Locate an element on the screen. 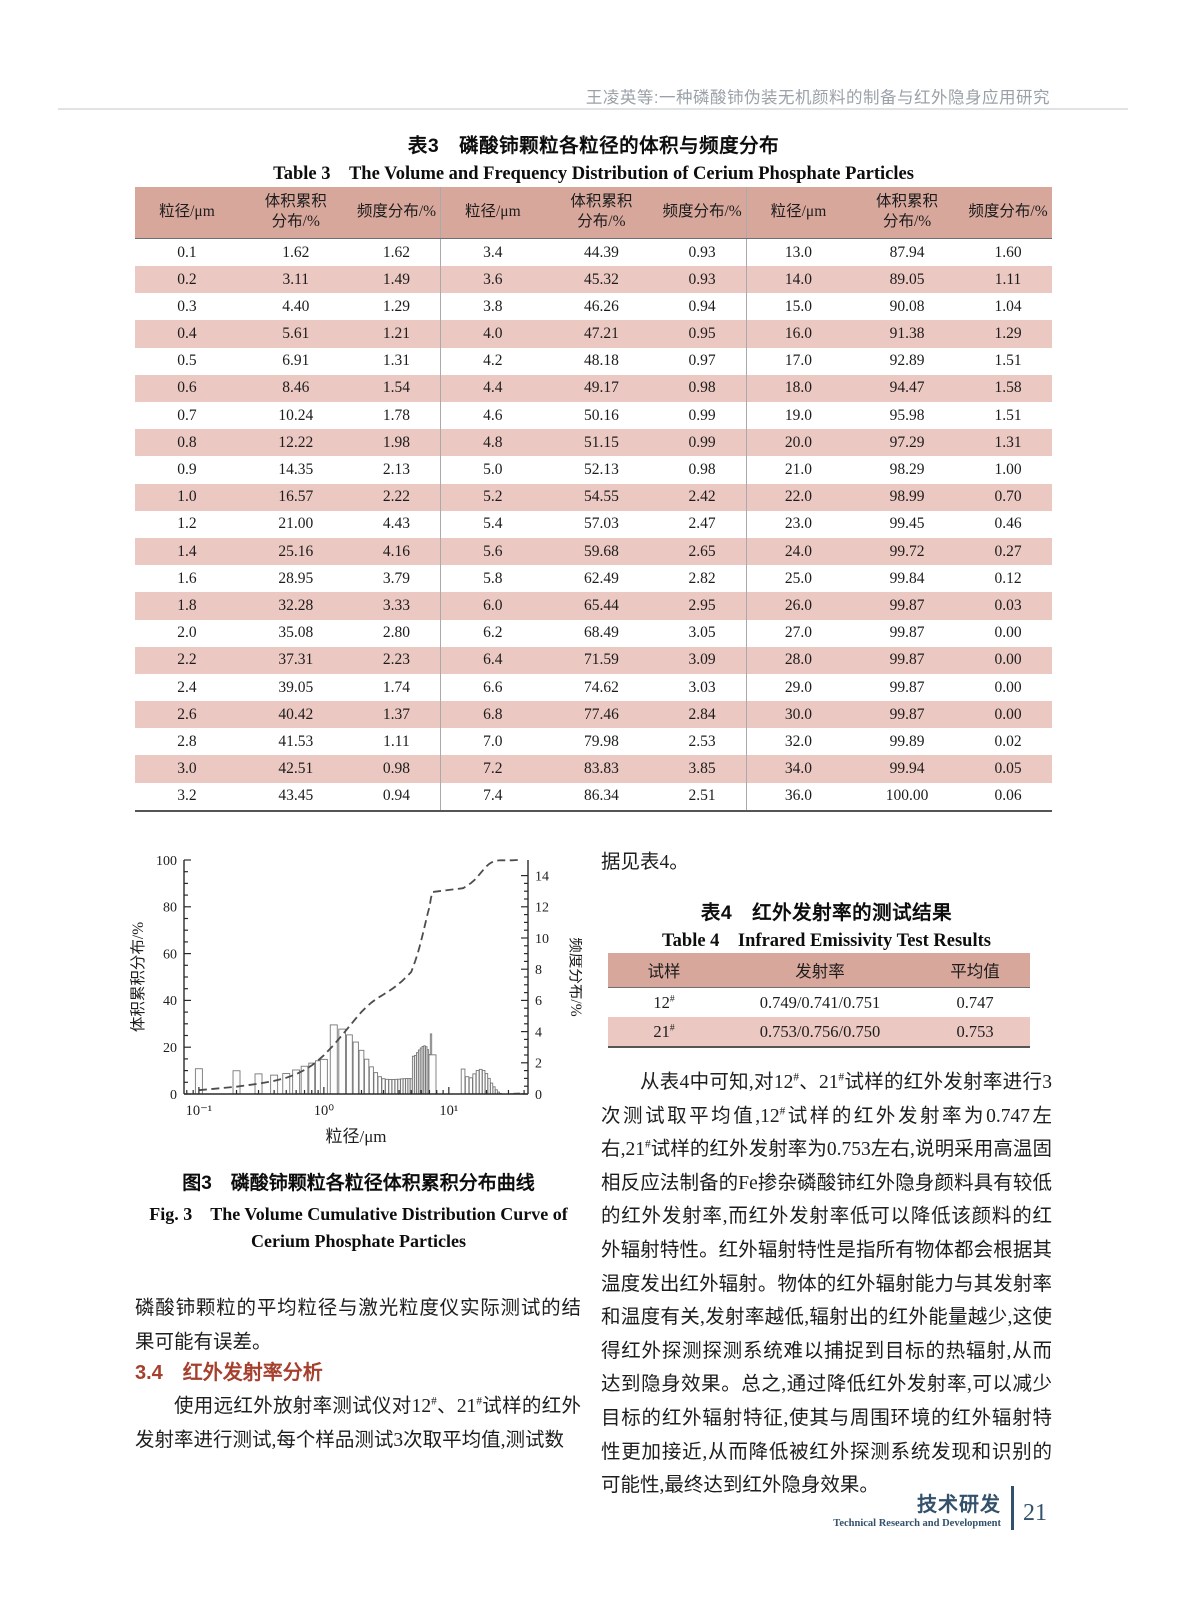 The height and width of the screenshot is (1600, 1187). svg-text: 40 is located at coordinates (170, 1001).